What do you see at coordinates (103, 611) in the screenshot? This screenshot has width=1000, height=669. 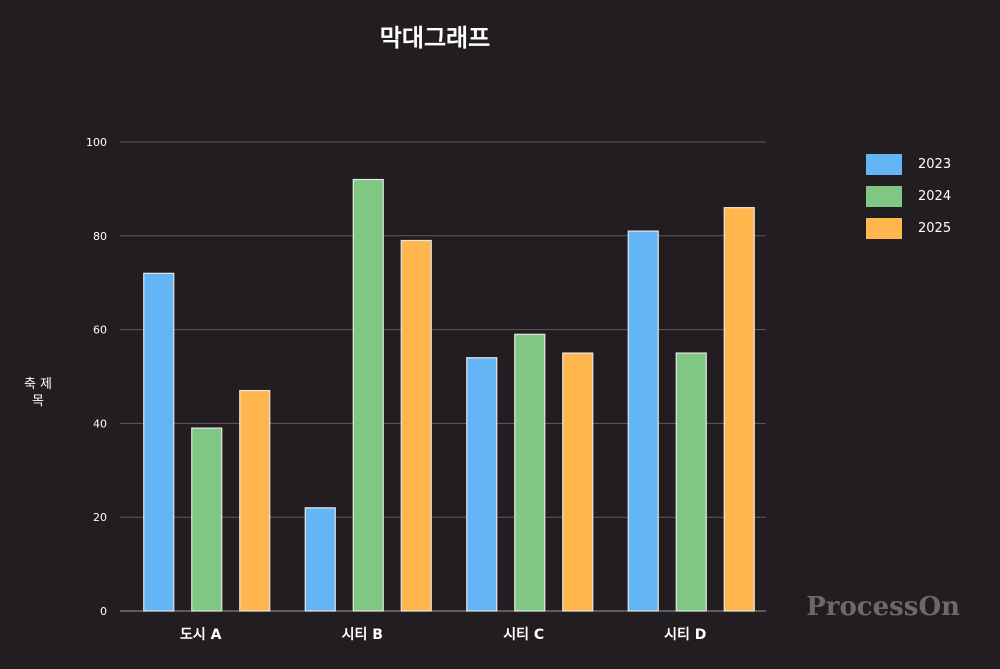 I see `y-tick-label: 0` at bounding box center [103, 611].